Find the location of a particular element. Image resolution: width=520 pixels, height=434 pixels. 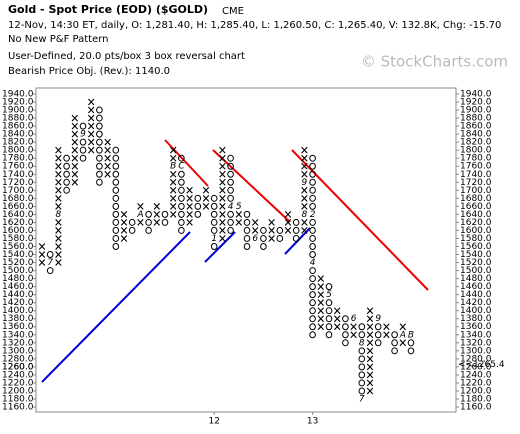

y-tick-label: 1800.0 is located at coordinates (476, 151).